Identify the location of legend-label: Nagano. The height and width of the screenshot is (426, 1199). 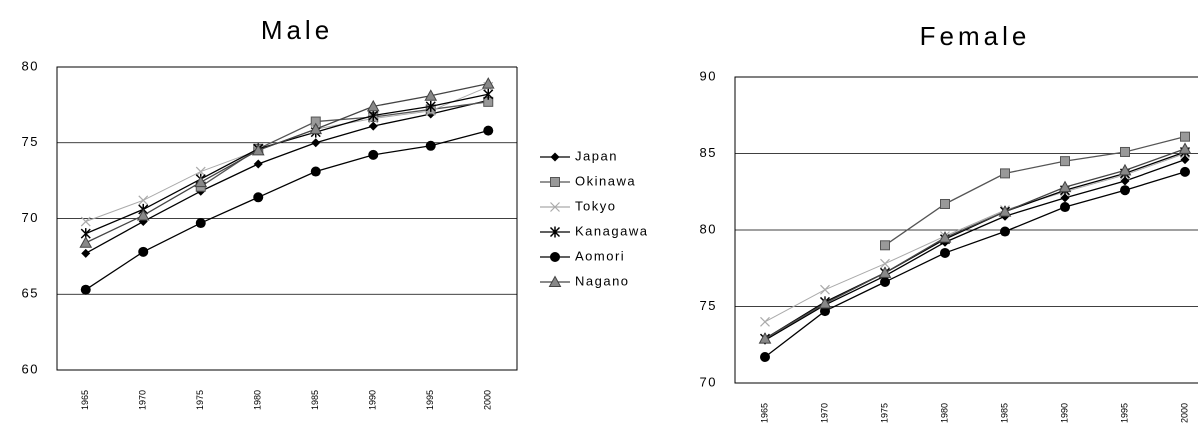
(602, 280).